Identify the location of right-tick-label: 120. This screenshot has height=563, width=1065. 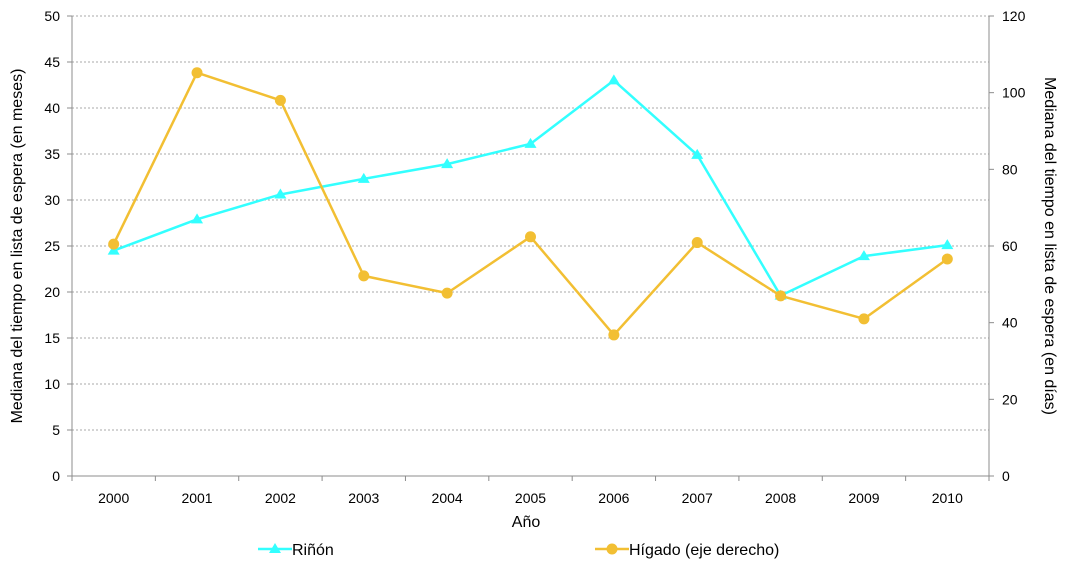
(1014, 16).